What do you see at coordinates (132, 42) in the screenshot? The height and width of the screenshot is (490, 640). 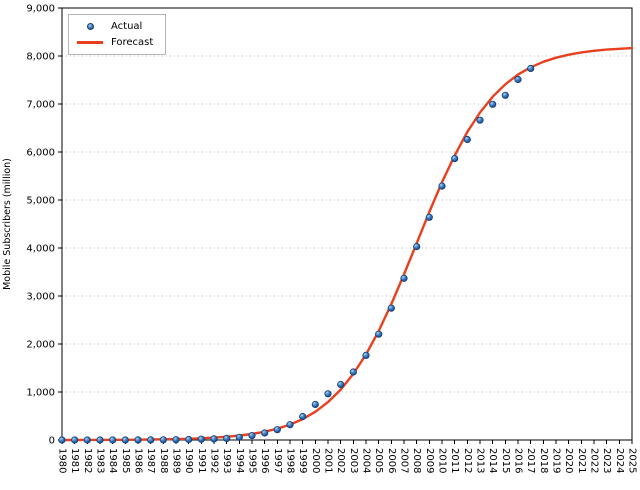 I see `legend-label-forecast: Forecast` at bounding box center [132, 42].